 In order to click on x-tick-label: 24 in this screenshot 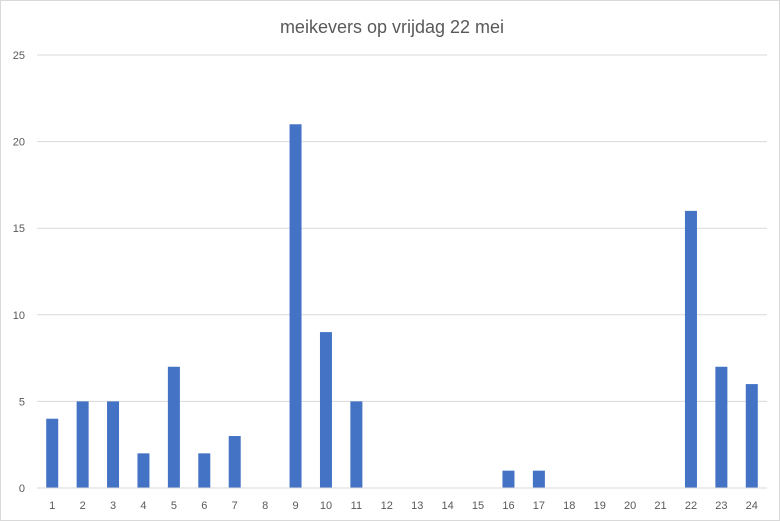, I will do `click(752, 506)`.